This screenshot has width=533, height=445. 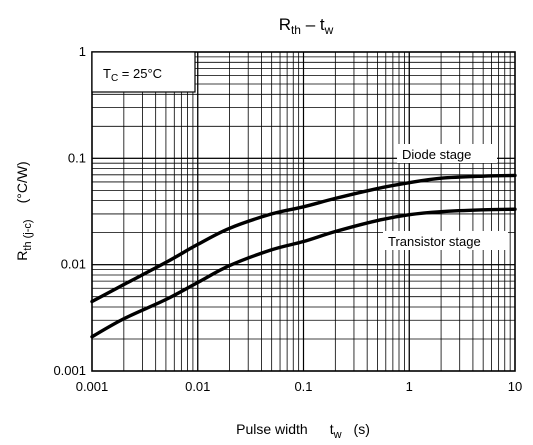 What do you see at coordinates (107, 73) in the screenshot?
I see `condition-main: T` at bounding box center [107, 73].